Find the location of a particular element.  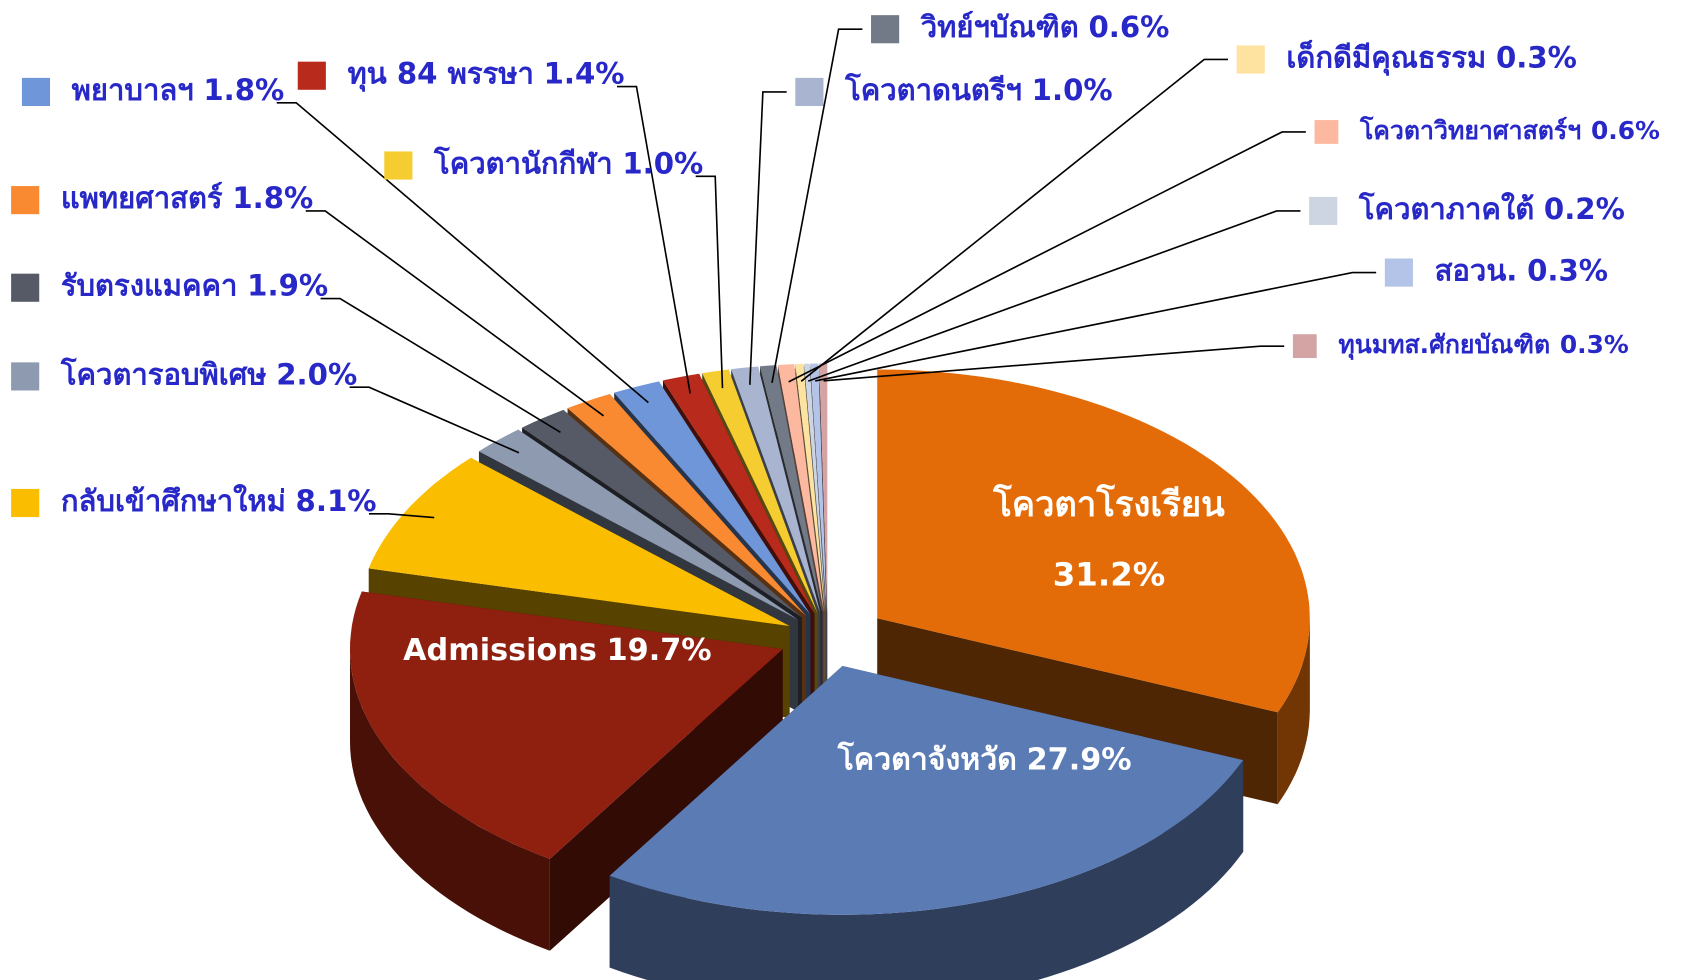

data-label: โควตาดนตรีฯ 1.0% is located at coordinates (978, 89).